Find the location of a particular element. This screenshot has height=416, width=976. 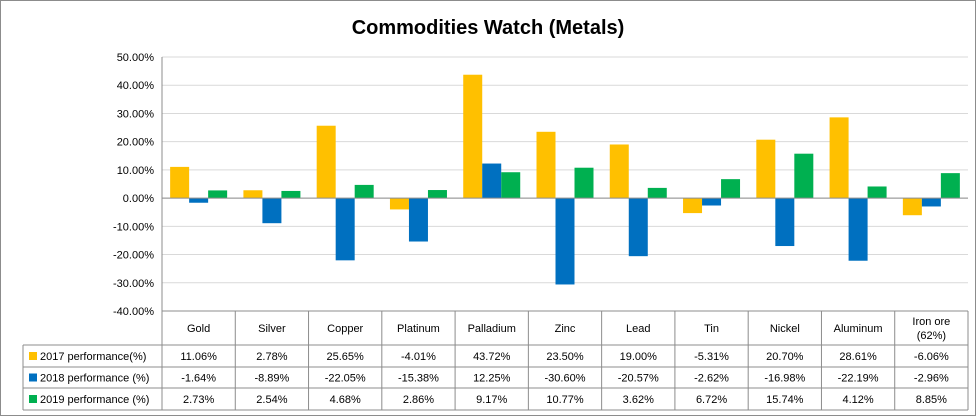

data-label: 25.65% is located at coordinates (346, 357).